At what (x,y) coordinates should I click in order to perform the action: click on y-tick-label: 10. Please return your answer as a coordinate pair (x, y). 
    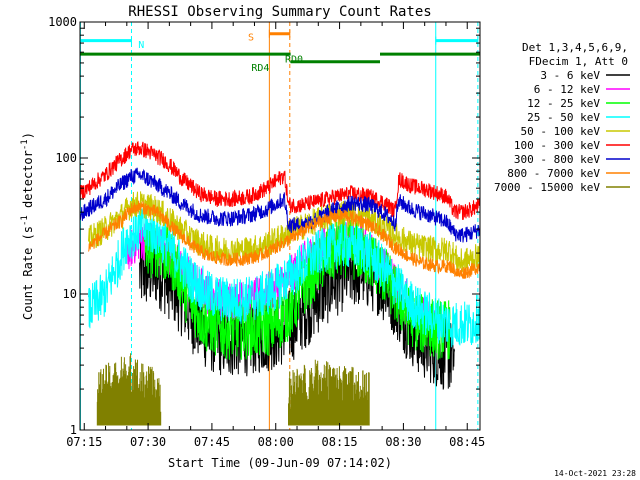
    Looking at the image, I should click on (70, 294).